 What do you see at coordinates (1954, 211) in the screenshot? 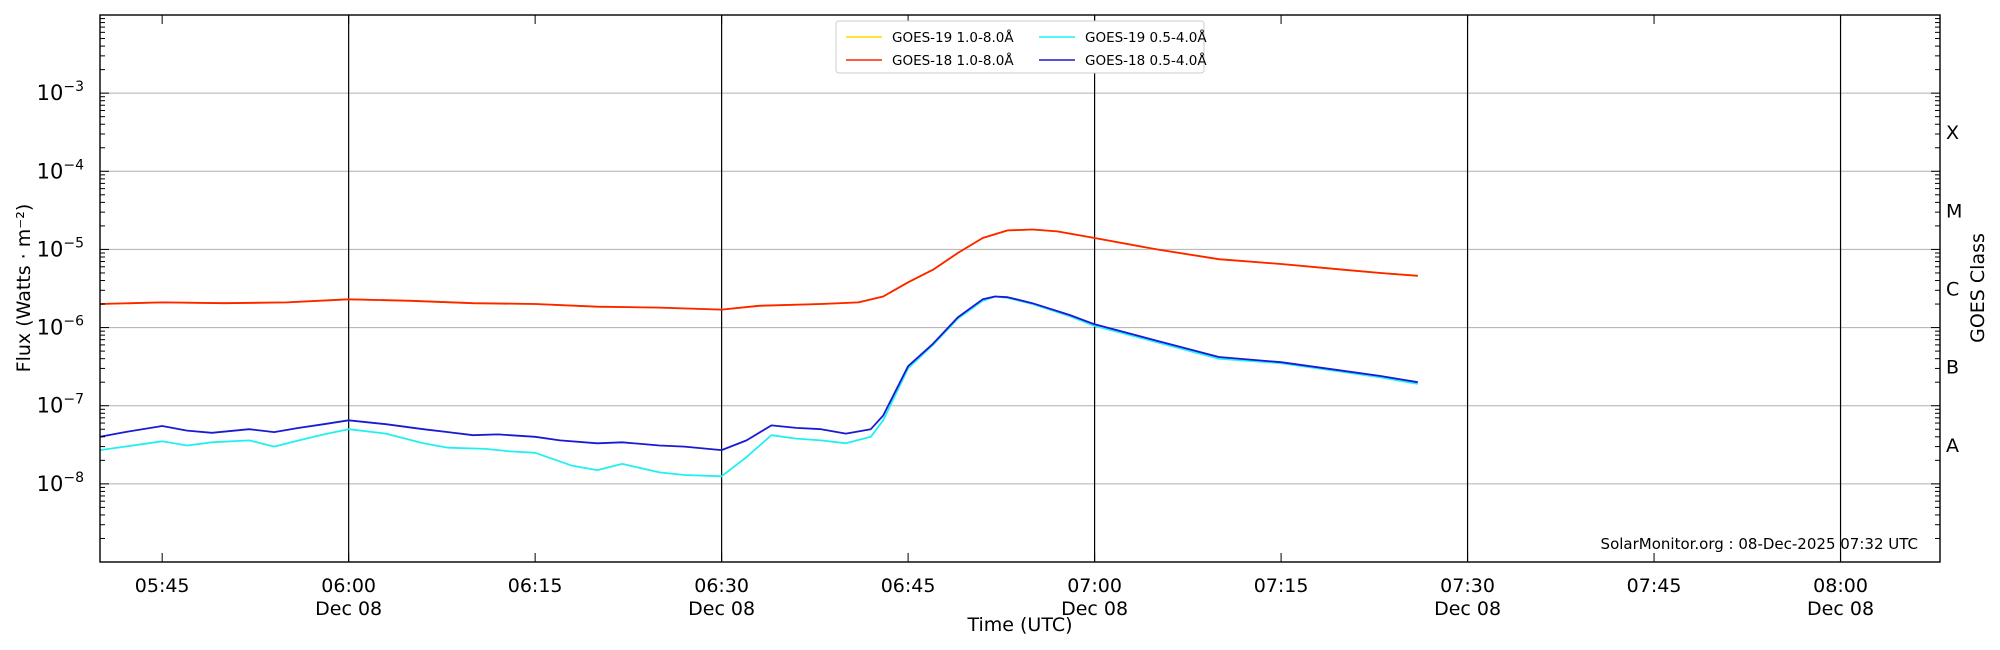
I see `goes-class-label: M` at bounding box center [1954, 211].